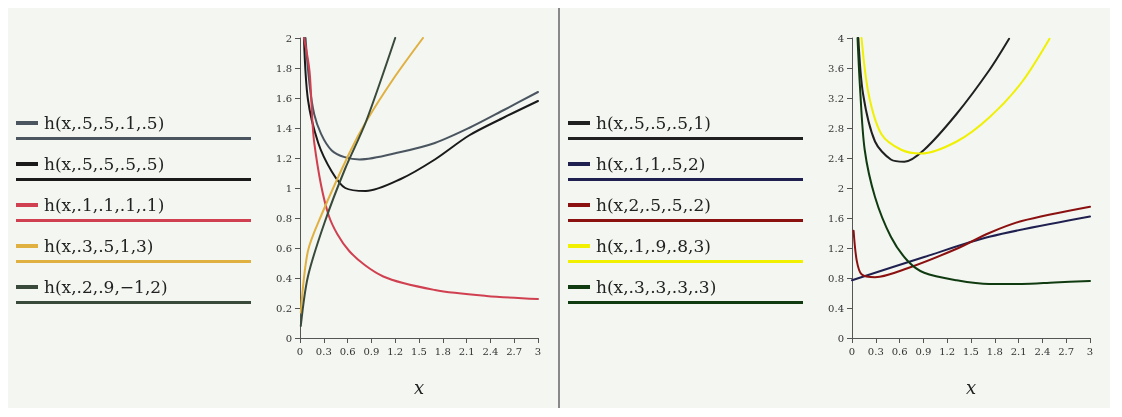 The width and height of the screenshot is (1122, 417). I want to click on y-tick-label: 1.4, so click(283, 128).